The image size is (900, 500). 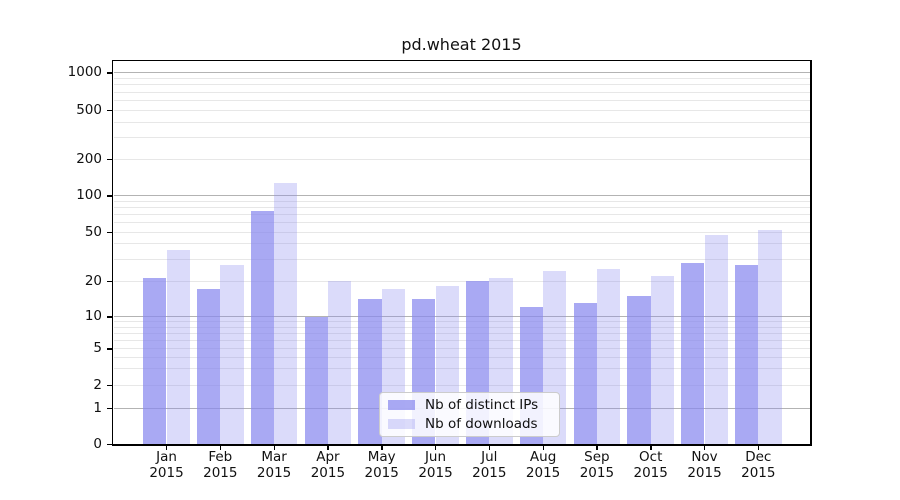 I want to click on x-tick-nov, so click(x=705, y=447).